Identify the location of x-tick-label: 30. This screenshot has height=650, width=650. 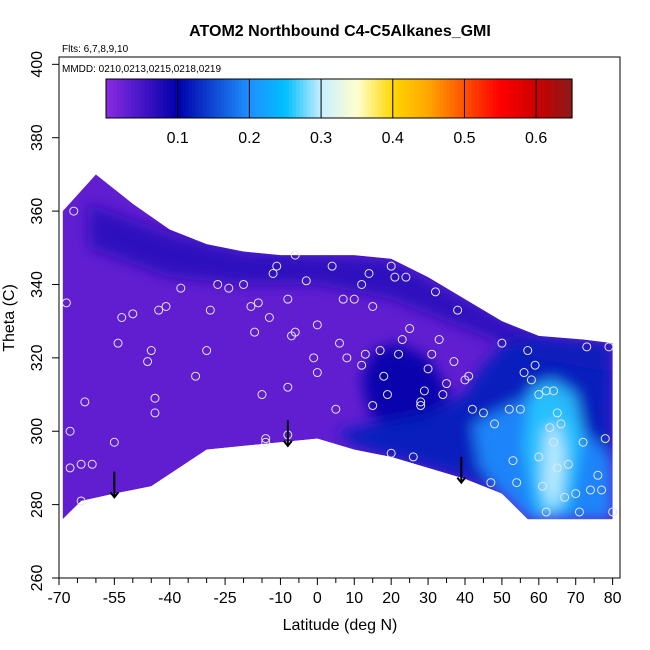
(428, 598).